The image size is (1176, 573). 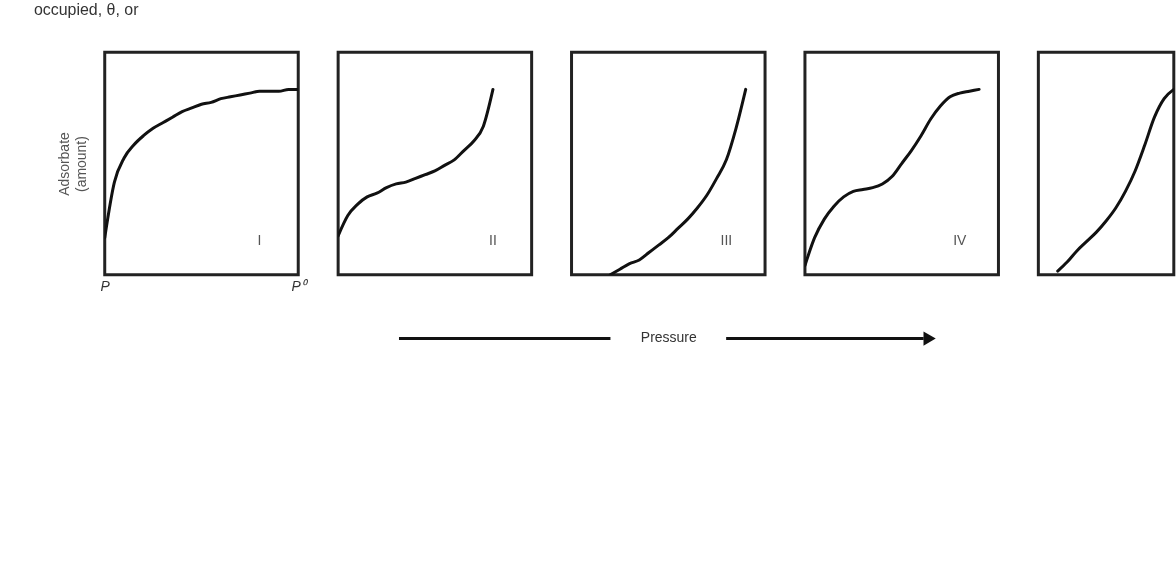 I want to click on annotation: III, so click(x=726, y=240).